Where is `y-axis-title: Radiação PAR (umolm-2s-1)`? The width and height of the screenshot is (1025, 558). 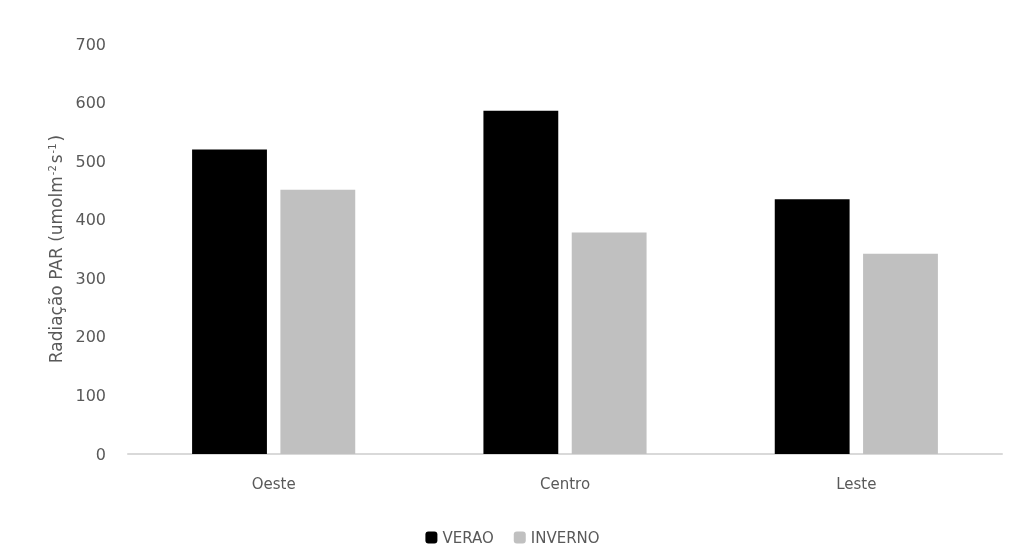 y-axis-title: Radiação PAR (umolm-2s-1) is located at coordinates (56, 249).